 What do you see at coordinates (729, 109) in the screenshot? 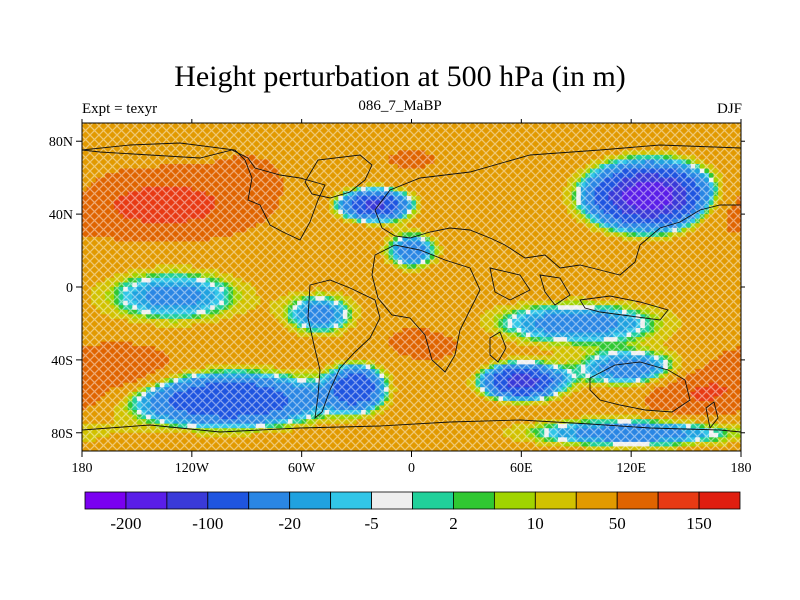
I see `season-label: DJF` at bounding box center [729, 109].